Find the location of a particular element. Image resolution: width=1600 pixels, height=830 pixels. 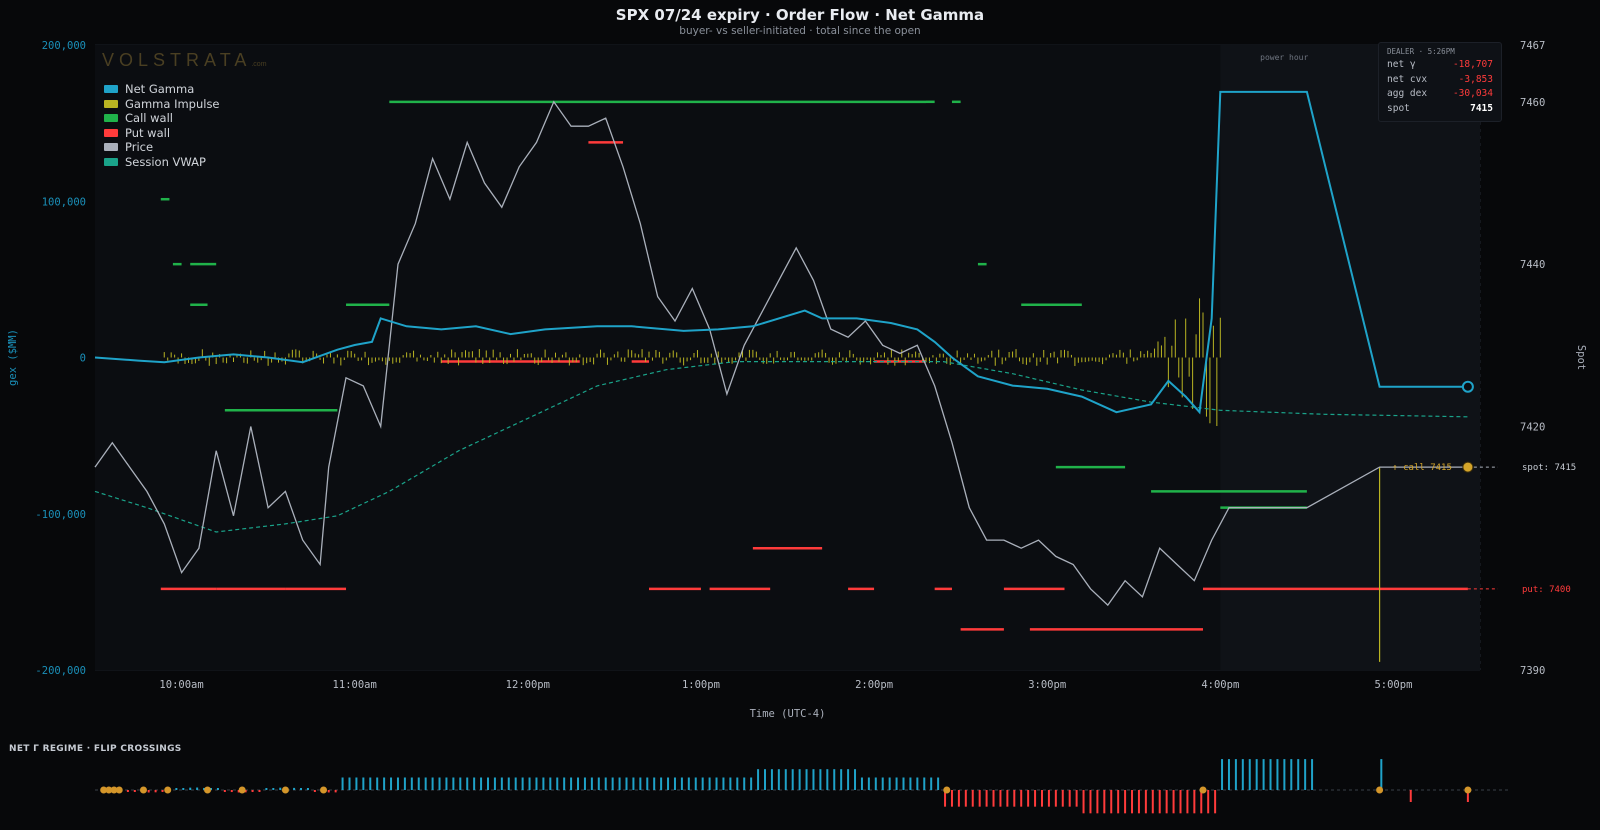

x-axis-title: Time (UTC-4) is located at coordinates (788, 714).